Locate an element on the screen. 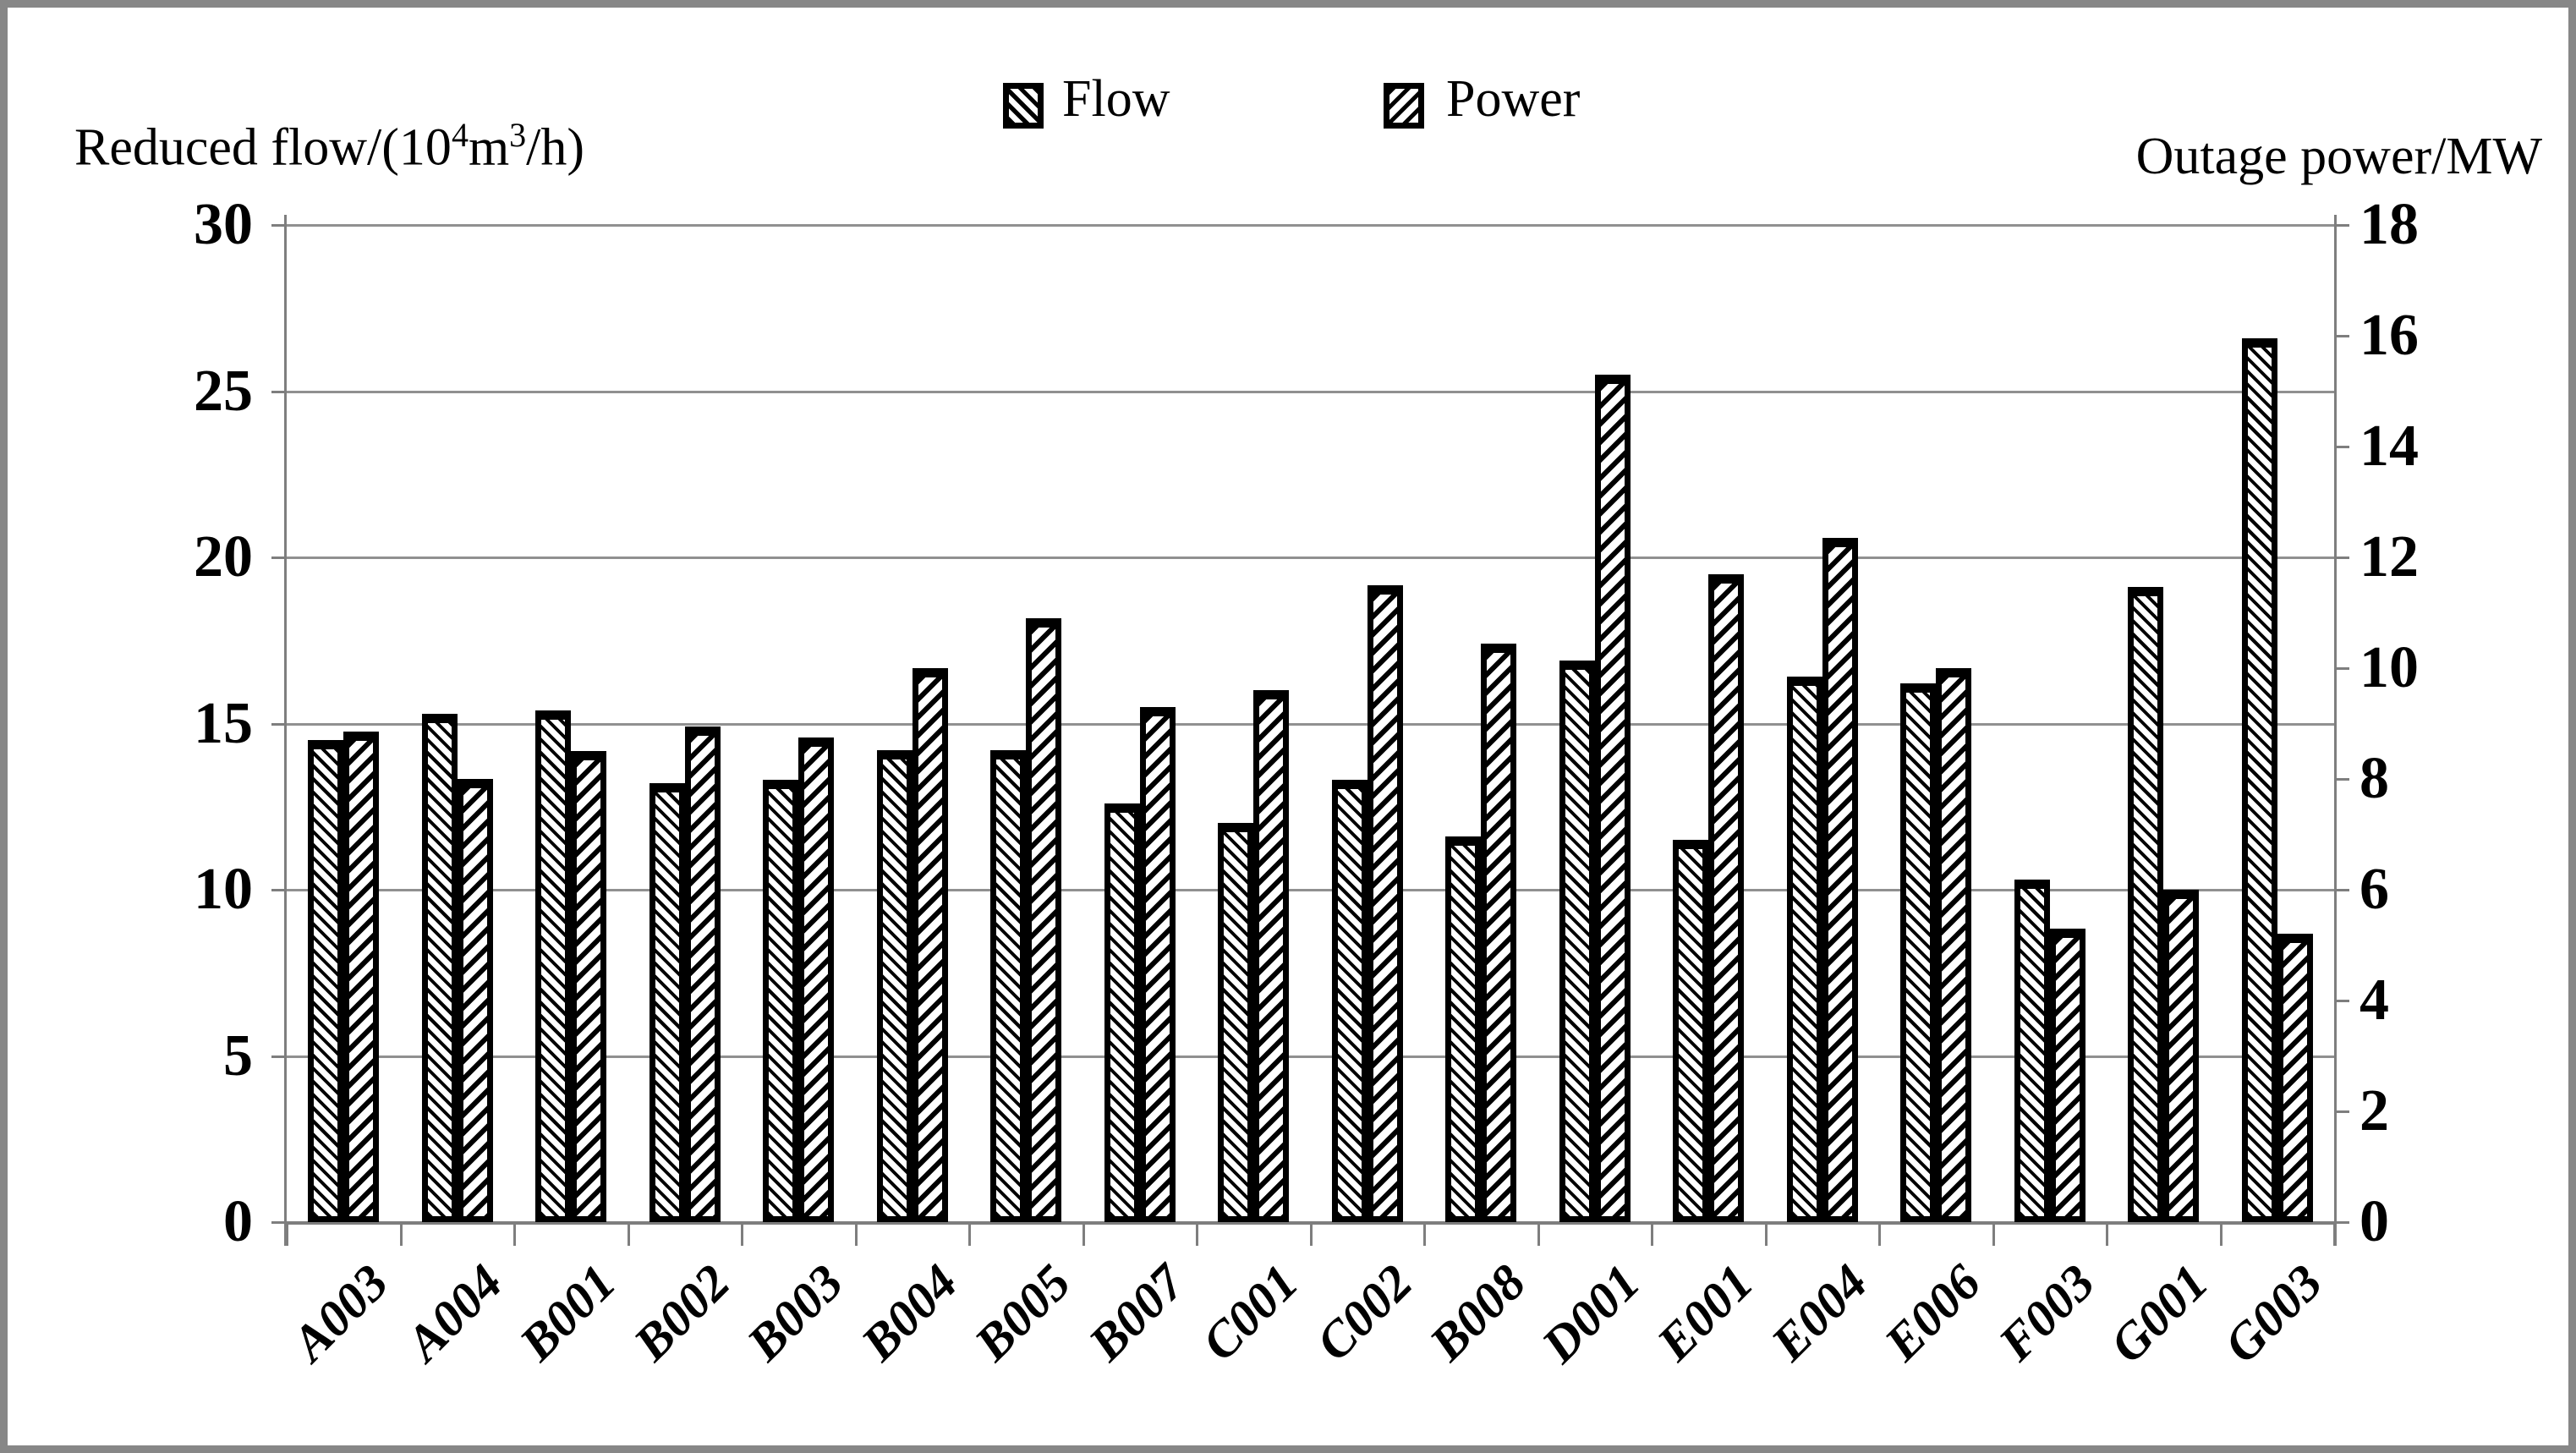 The height and width of the screenshot is (1453, 2576). bar-flow-E006 is located at coordinates (1918, 953).